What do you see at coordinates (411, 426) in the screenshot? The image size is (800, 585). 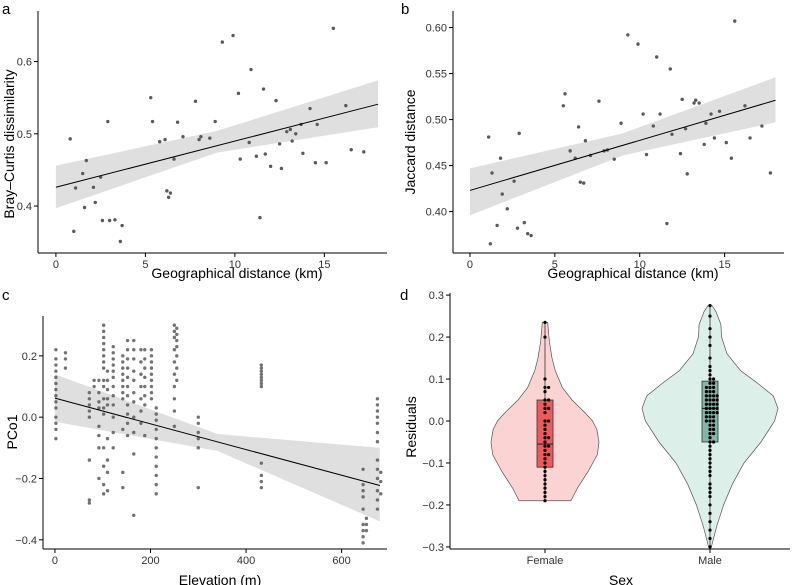 I see `panel-d-ylabel: Residuals` at bounding box center [411, 426].